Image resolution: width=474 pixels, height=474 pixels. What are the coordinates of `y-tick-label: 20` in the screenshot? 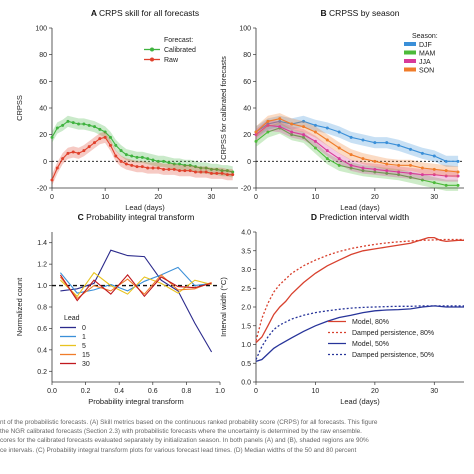 It's located at (43, 135).